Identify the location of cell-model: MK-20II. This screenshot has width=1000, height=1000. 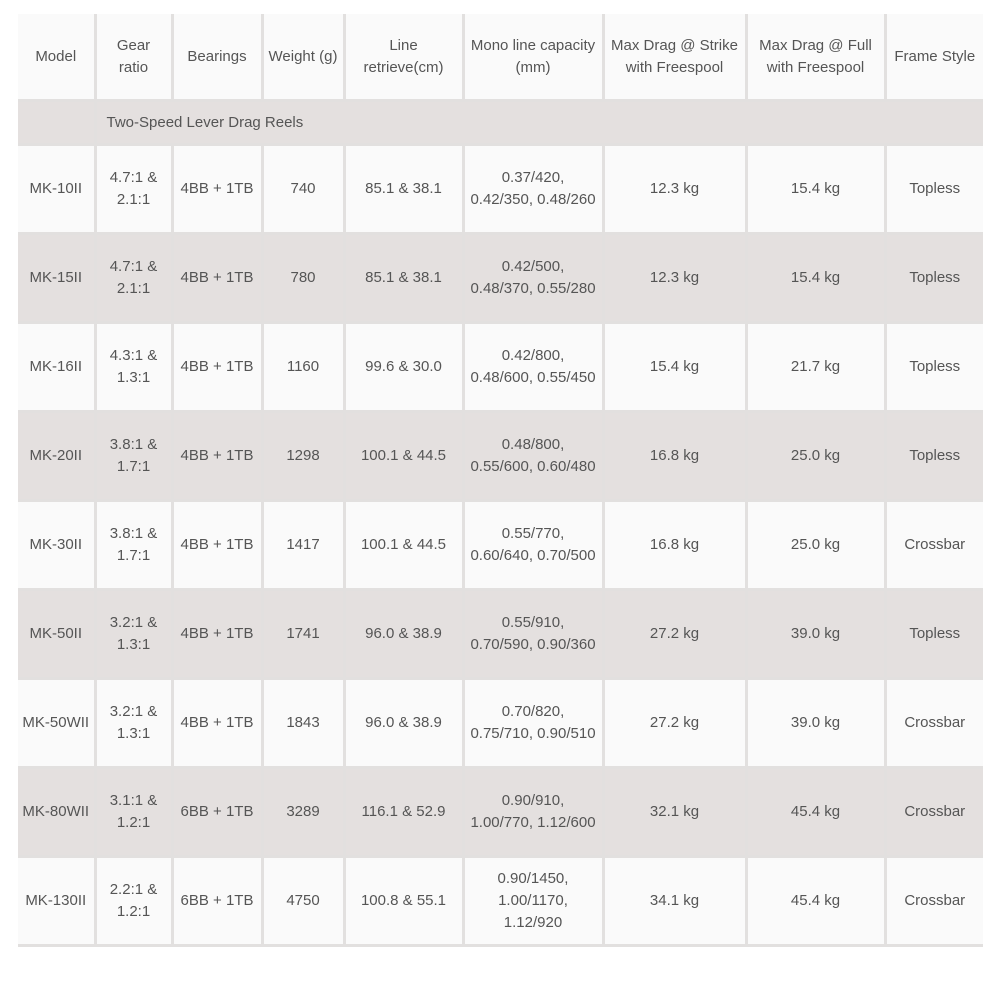
(57, 456).